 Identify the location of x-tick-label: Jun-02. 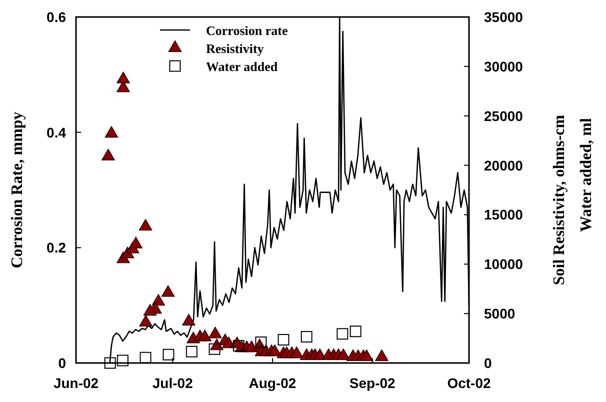
(76, 383).